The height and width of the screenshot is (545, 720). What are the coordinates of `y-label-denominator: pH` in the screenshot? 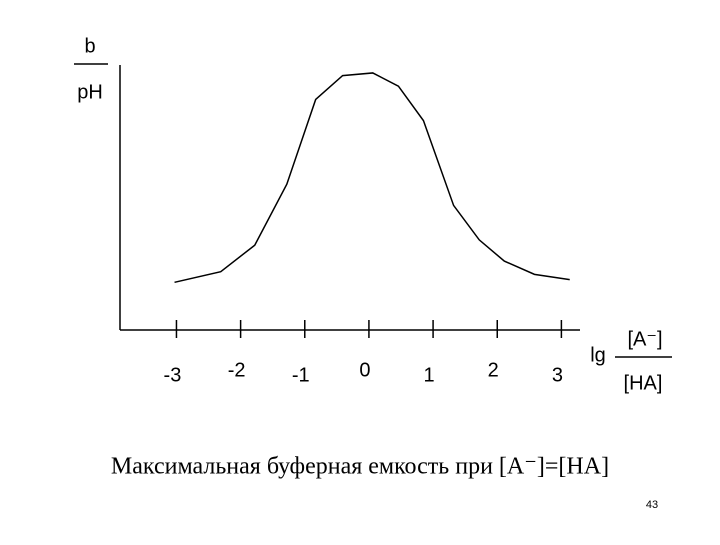 It's located at (90, 92).